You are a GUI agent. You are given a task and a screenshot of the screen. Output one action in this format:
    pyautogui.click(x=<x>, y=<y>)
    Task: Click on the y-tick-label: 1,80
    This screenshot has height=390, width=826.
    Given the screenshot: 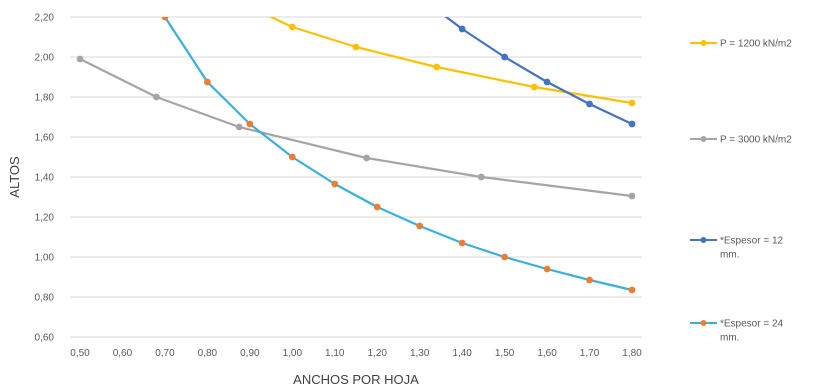 What is the action you would take?
    pyautogui.click(x=45, y=98)
    